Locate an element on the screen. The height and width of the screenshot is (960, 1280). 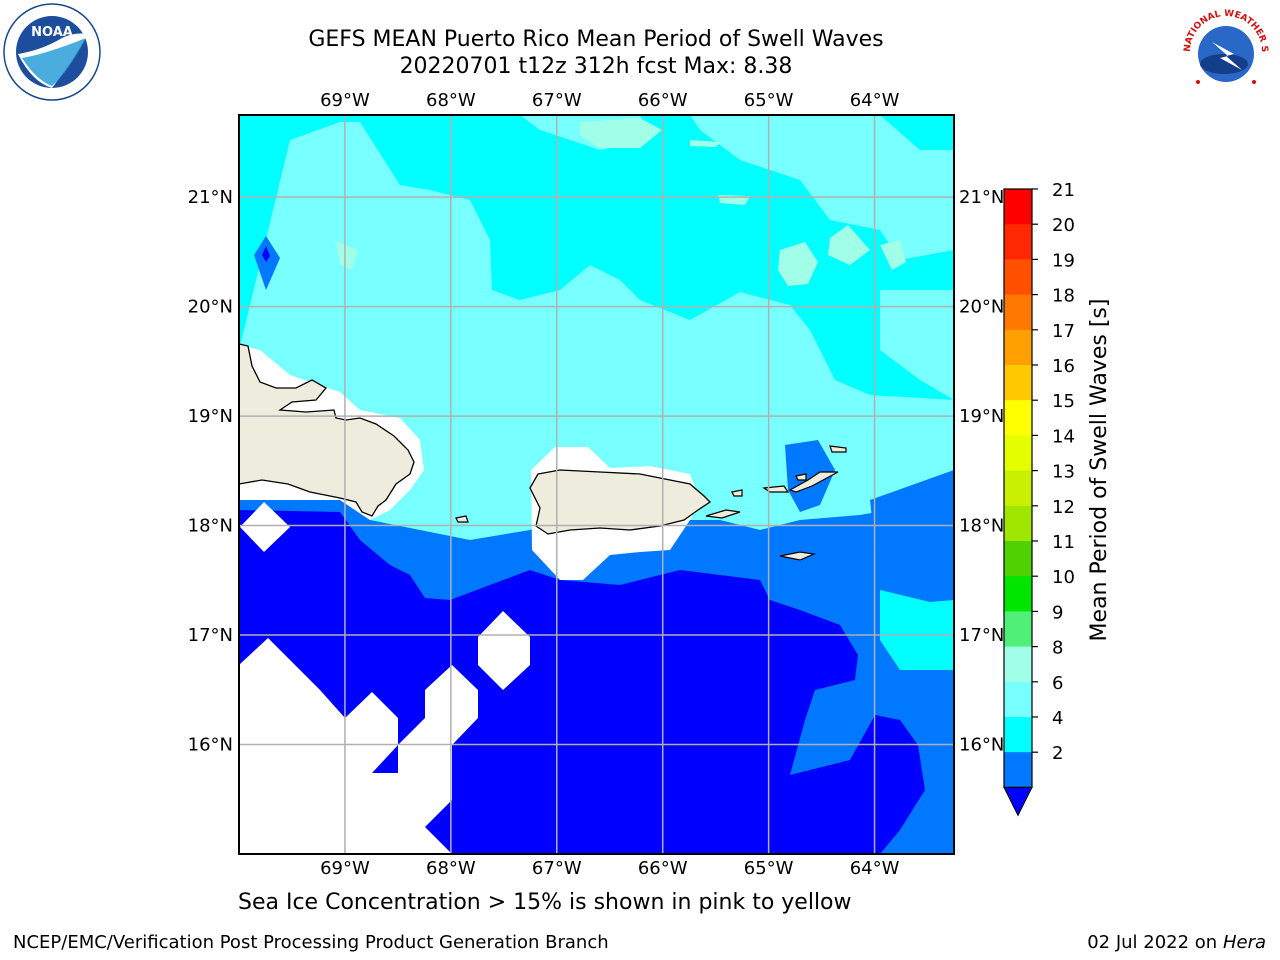
colorbar-tick-label: 12 is located at coordinates (1063, 507).